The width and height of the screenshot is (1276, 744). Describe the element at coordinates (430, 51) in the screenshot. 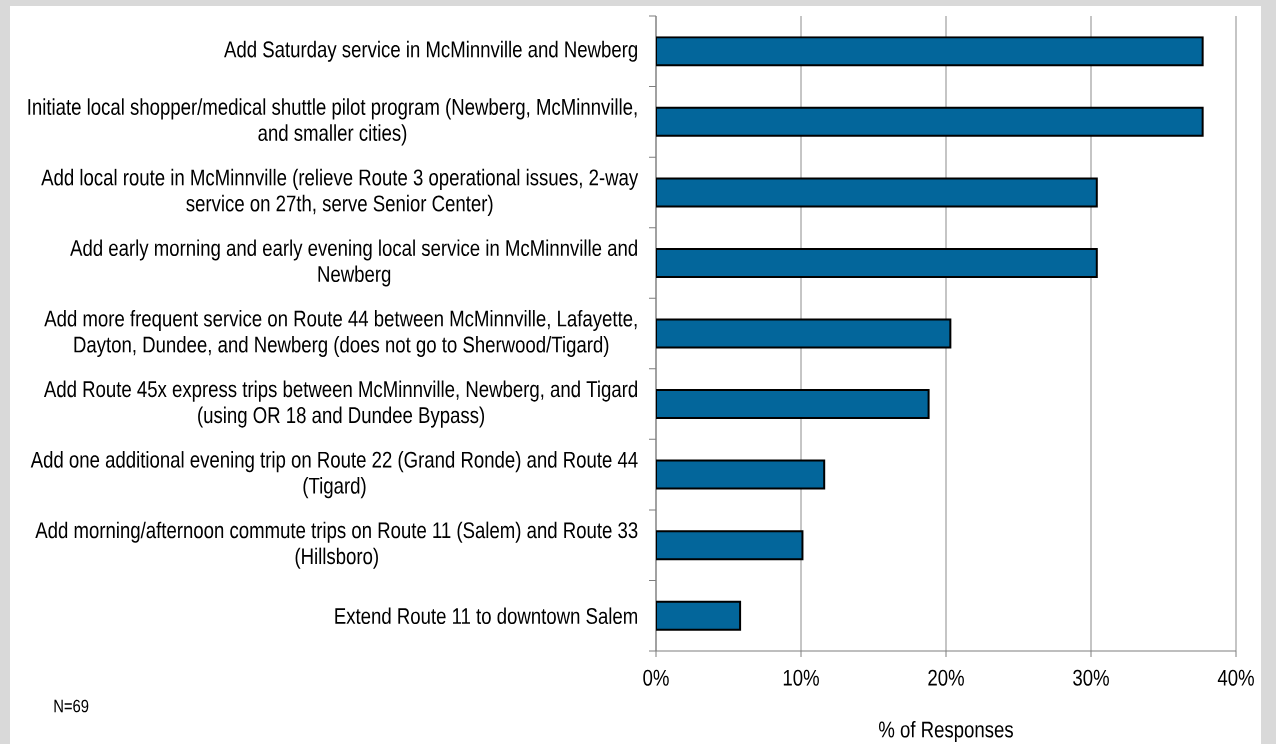

I see `y-tick-label: Add Saturday service in McMinnville and Newberg` at that location.